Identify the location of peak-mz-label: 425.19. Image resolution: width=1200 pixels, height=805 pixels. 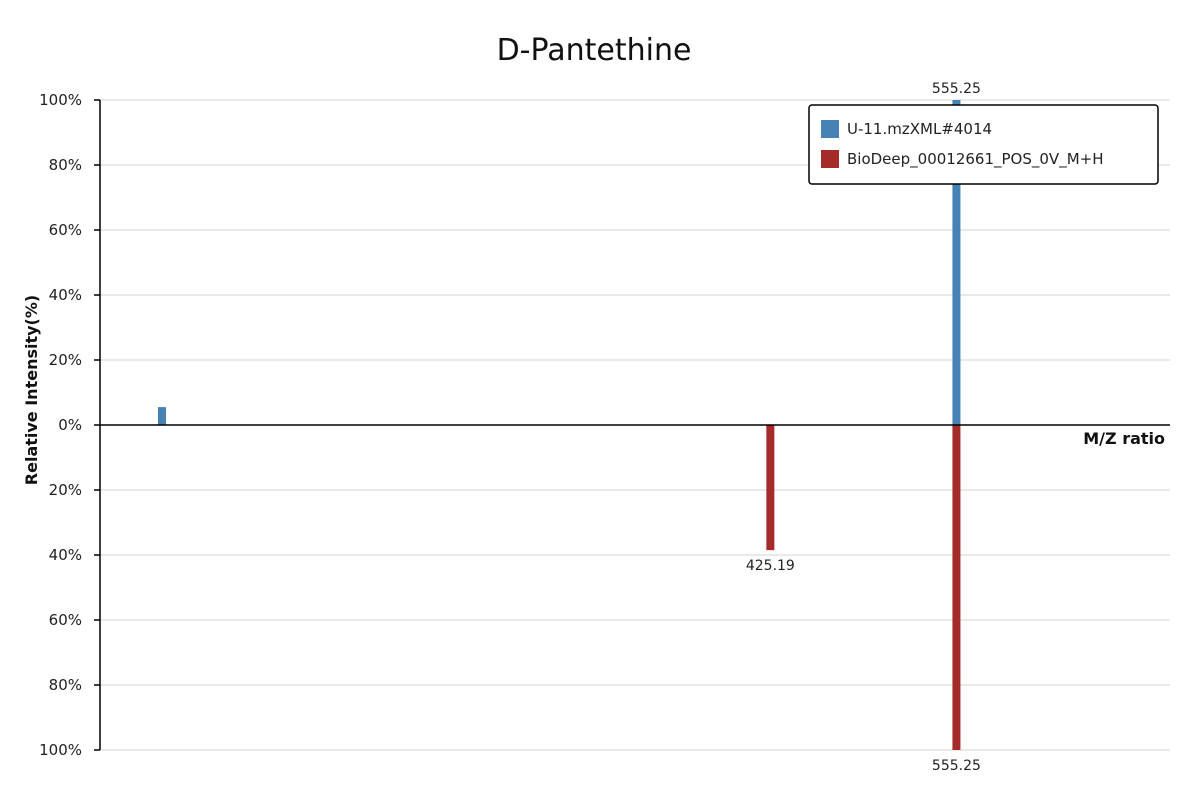
(770, 566).